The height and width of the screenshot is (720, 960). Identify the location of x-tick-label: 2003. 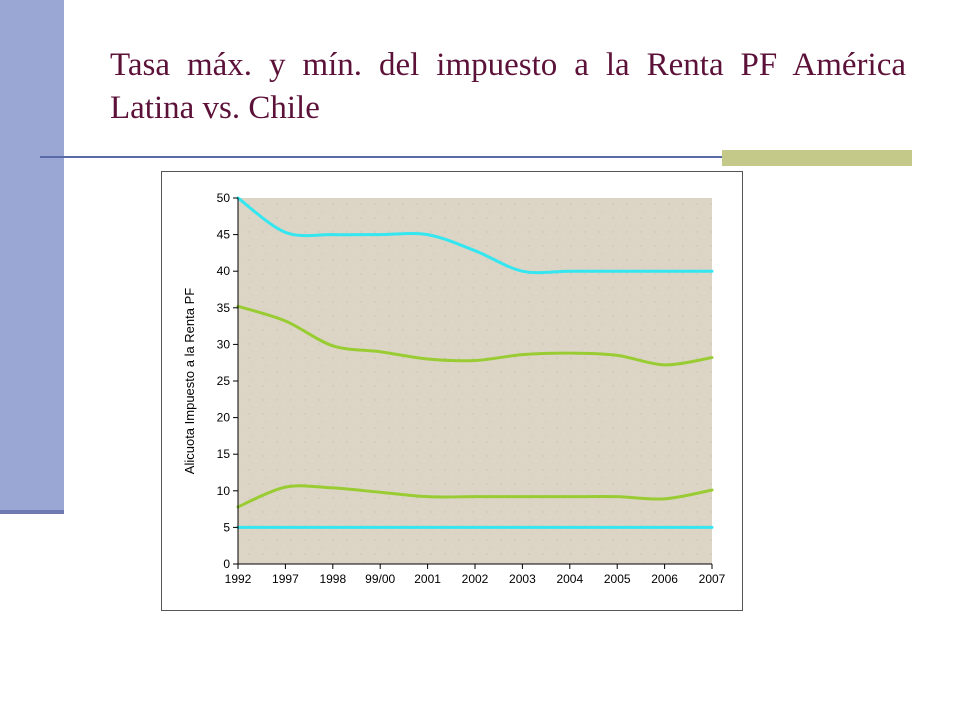
(522, 579).